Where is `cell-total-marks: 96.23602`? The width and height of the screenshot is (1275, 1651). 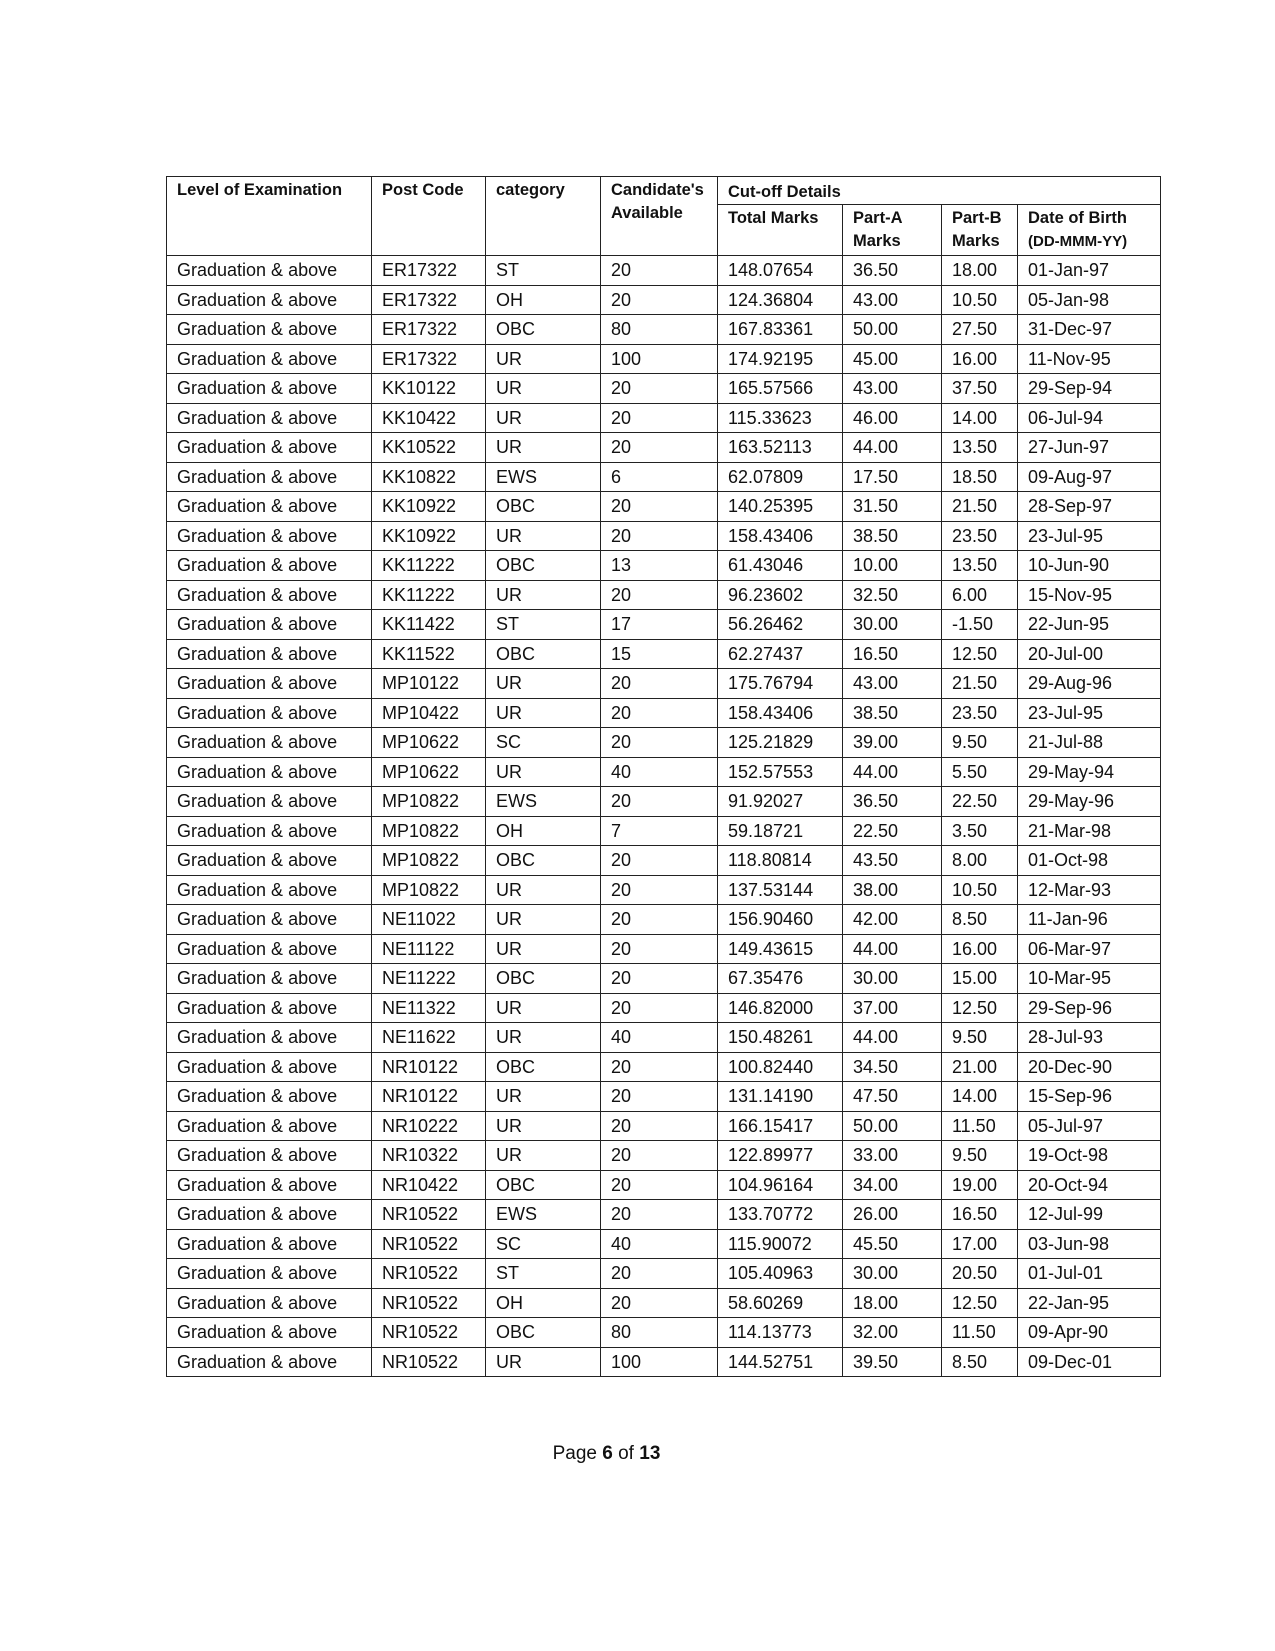 cell-total-marks: 96.23602 is located at coordinates (780, 594).